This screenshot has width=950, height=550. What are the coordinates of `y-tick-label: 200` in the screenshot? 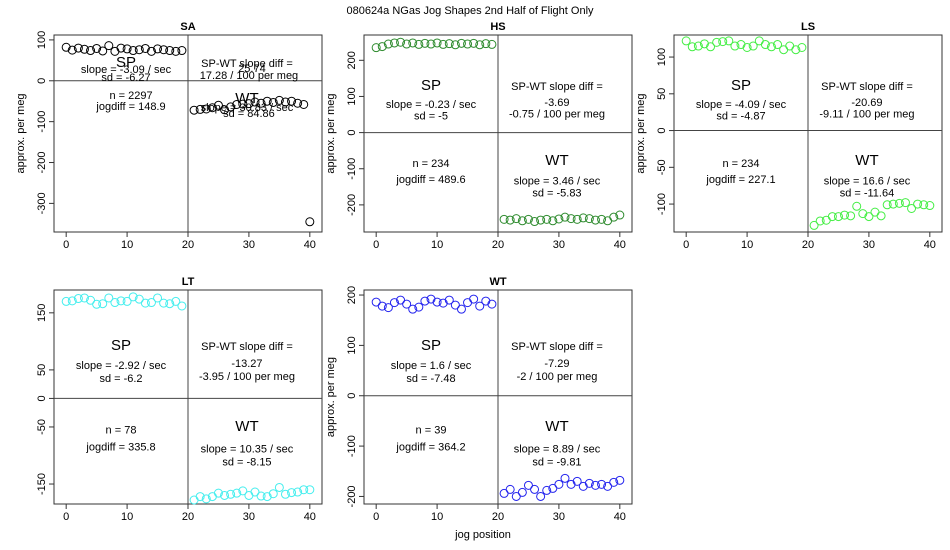 It's located at (352, 295).